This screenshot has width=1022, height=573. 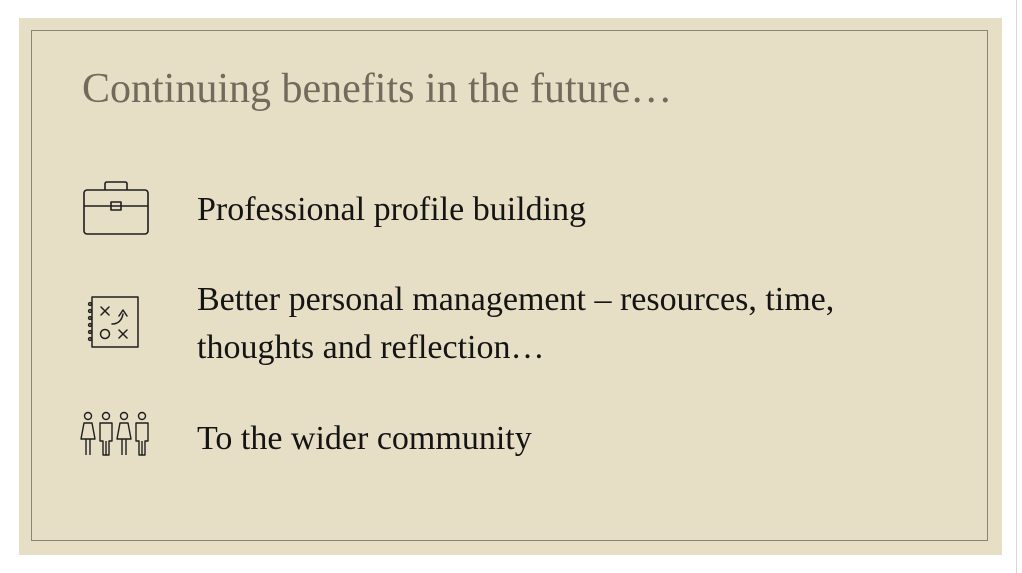 I want to click on community-people-icon, so click(x=114, y=433).